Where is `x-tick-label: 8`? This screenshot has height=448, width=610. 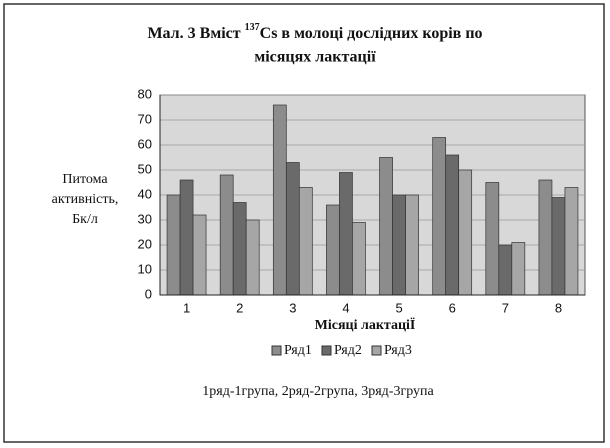
x-tick-label: 8 is located at coordinates (558, 307).